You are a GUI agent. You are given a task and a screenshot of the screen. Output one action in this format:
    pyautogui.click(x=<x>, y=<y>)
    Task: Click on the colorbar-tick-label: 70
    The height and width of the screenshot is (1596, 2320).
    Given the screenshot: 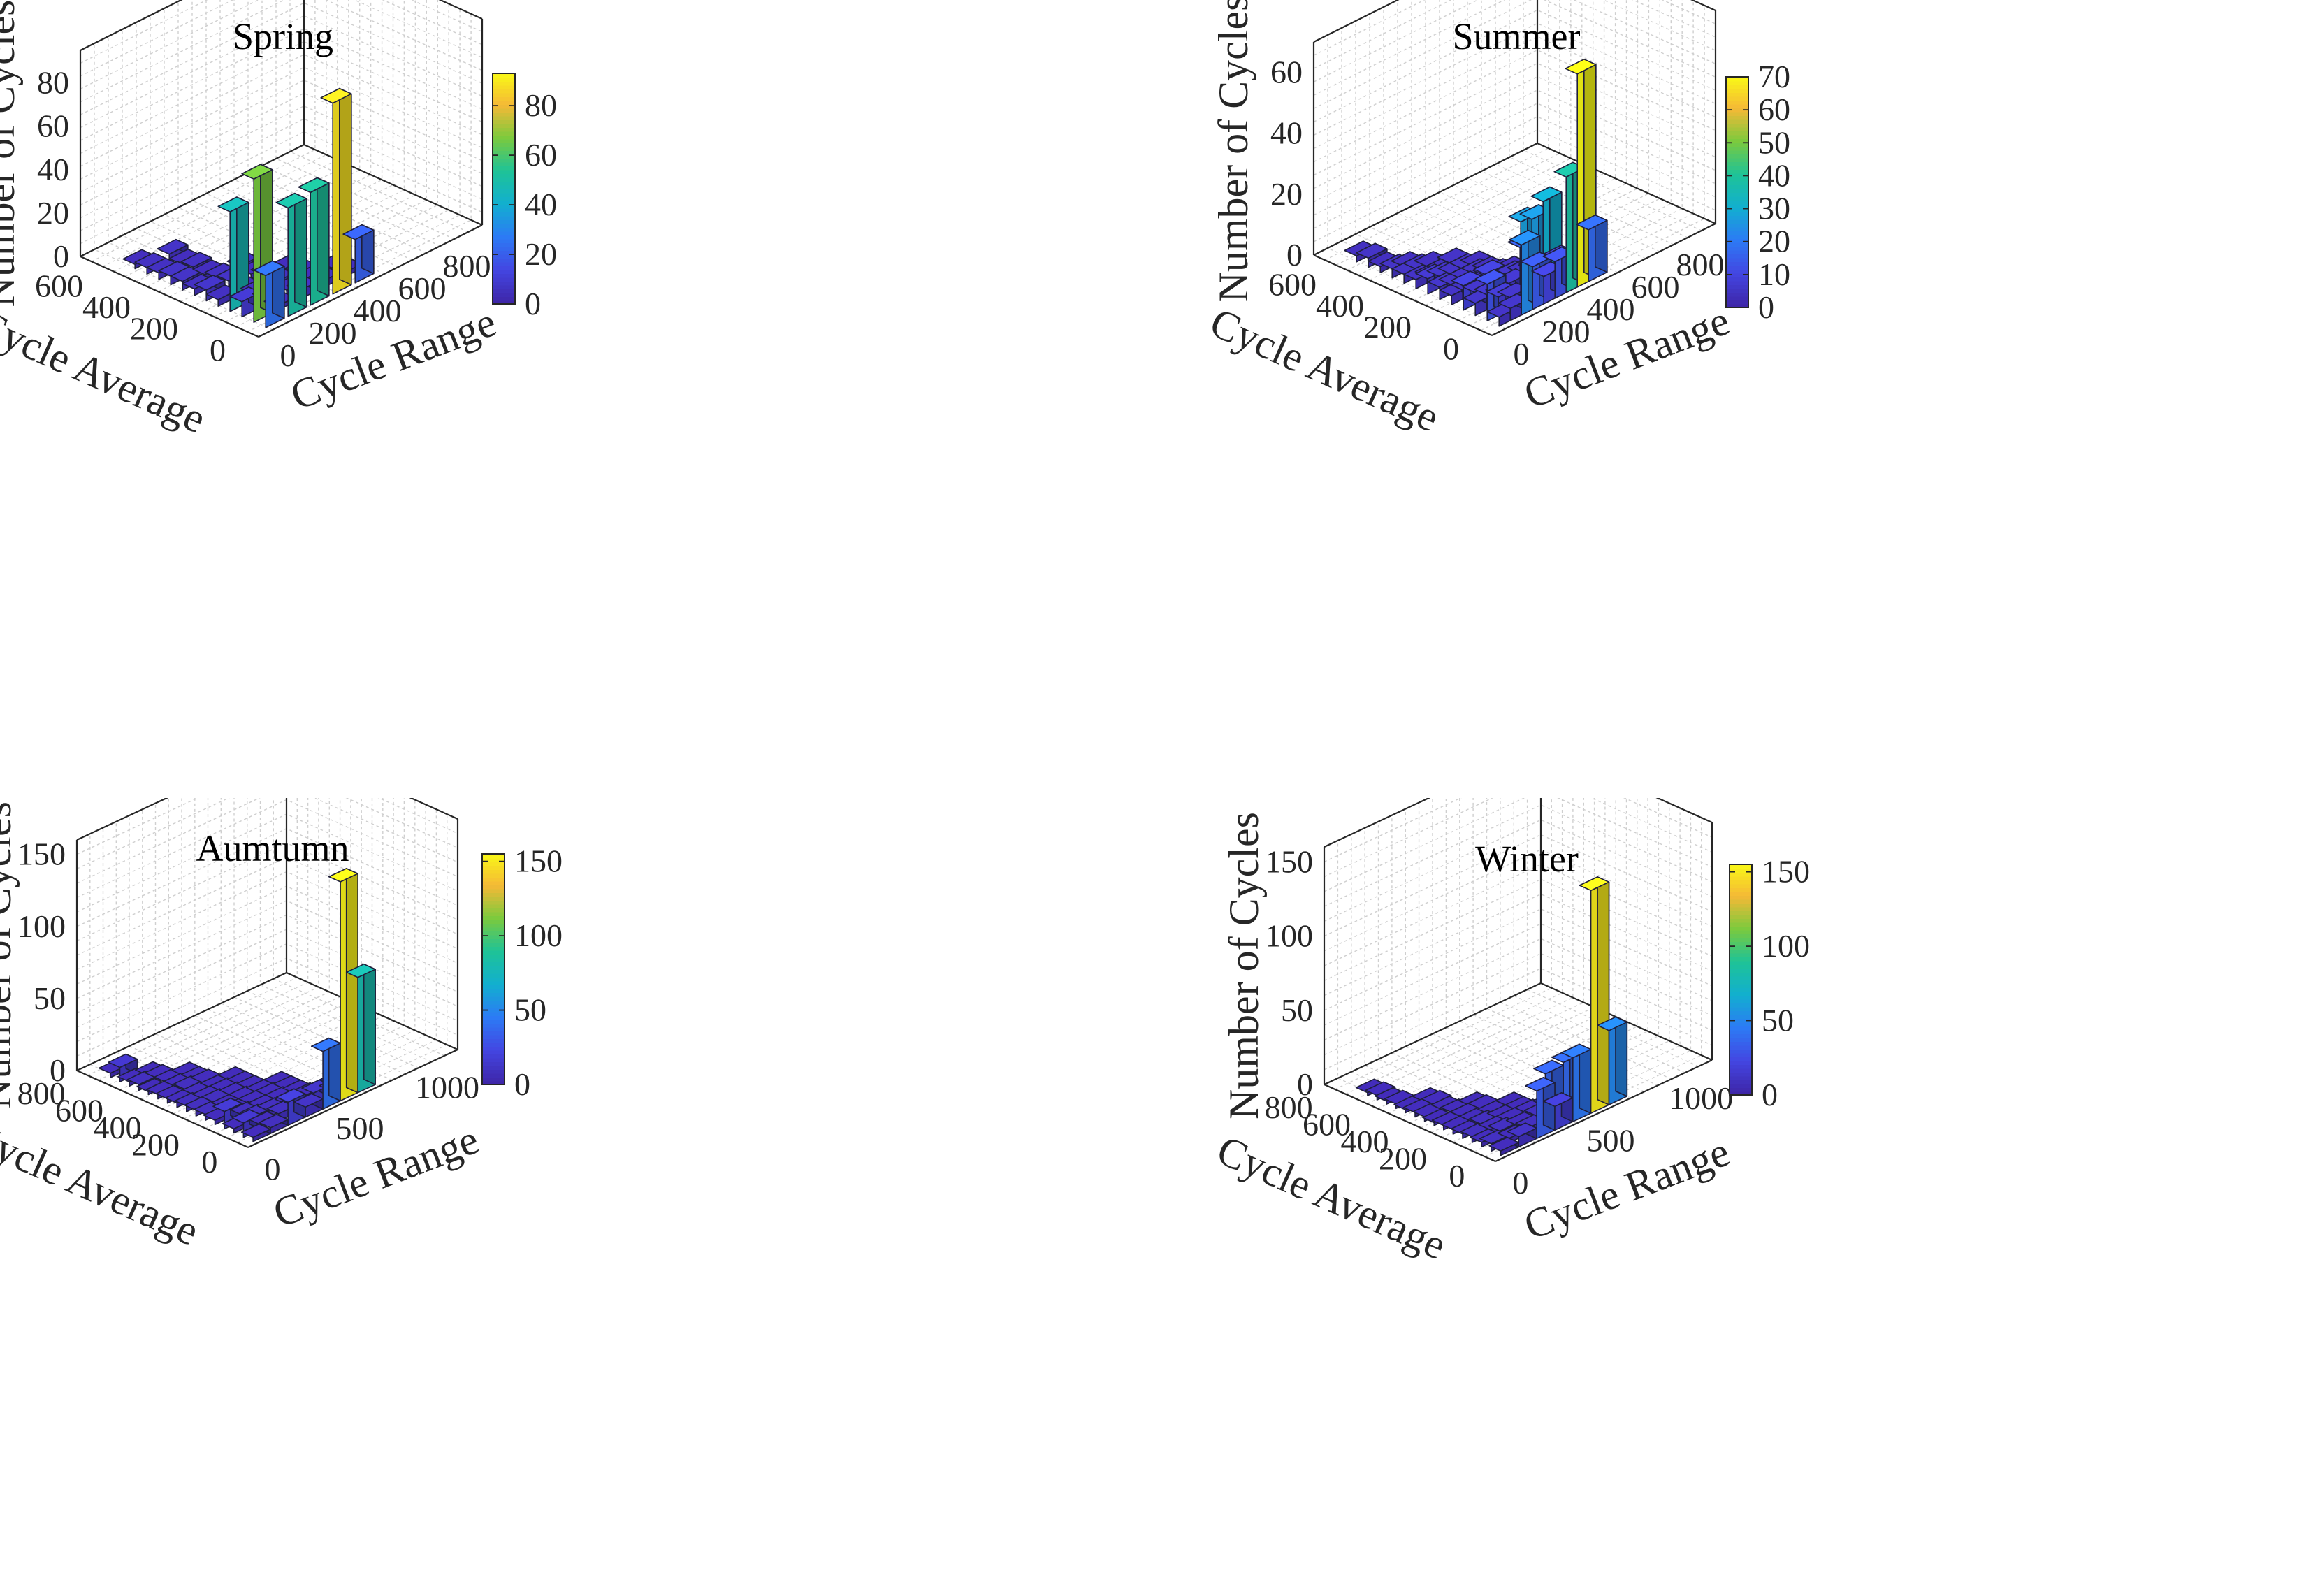 What is the action you would take?
    pyautogui.click(x=1774, y=76)
    